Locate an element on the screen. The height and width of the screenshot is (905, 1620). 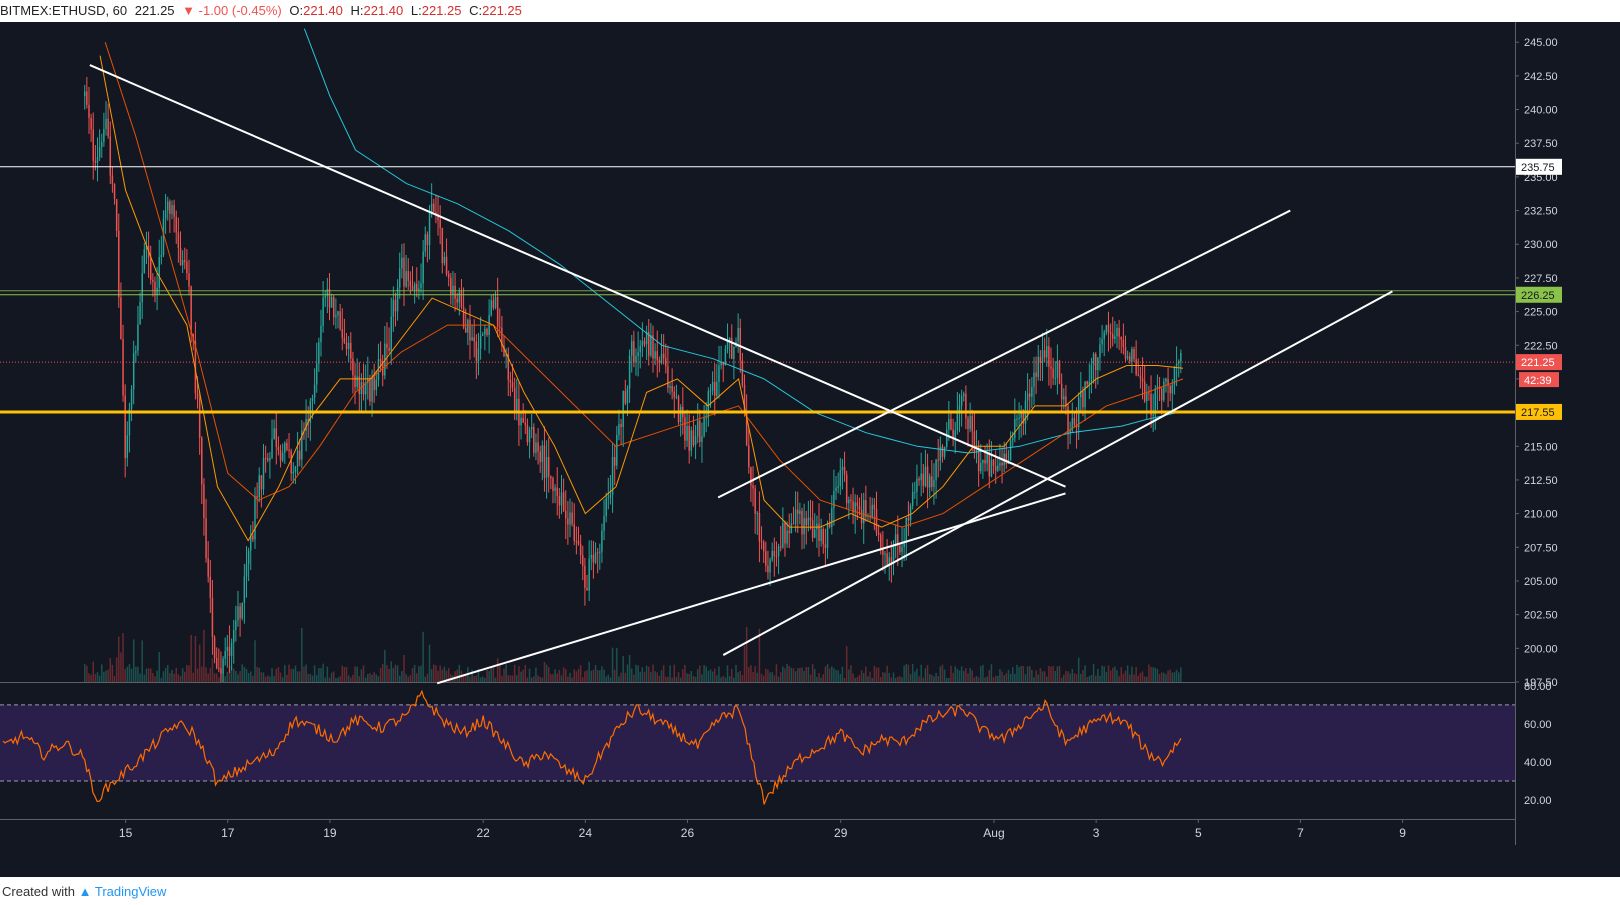
ohlc-low-label: L: is located at coordinates (416, 10).